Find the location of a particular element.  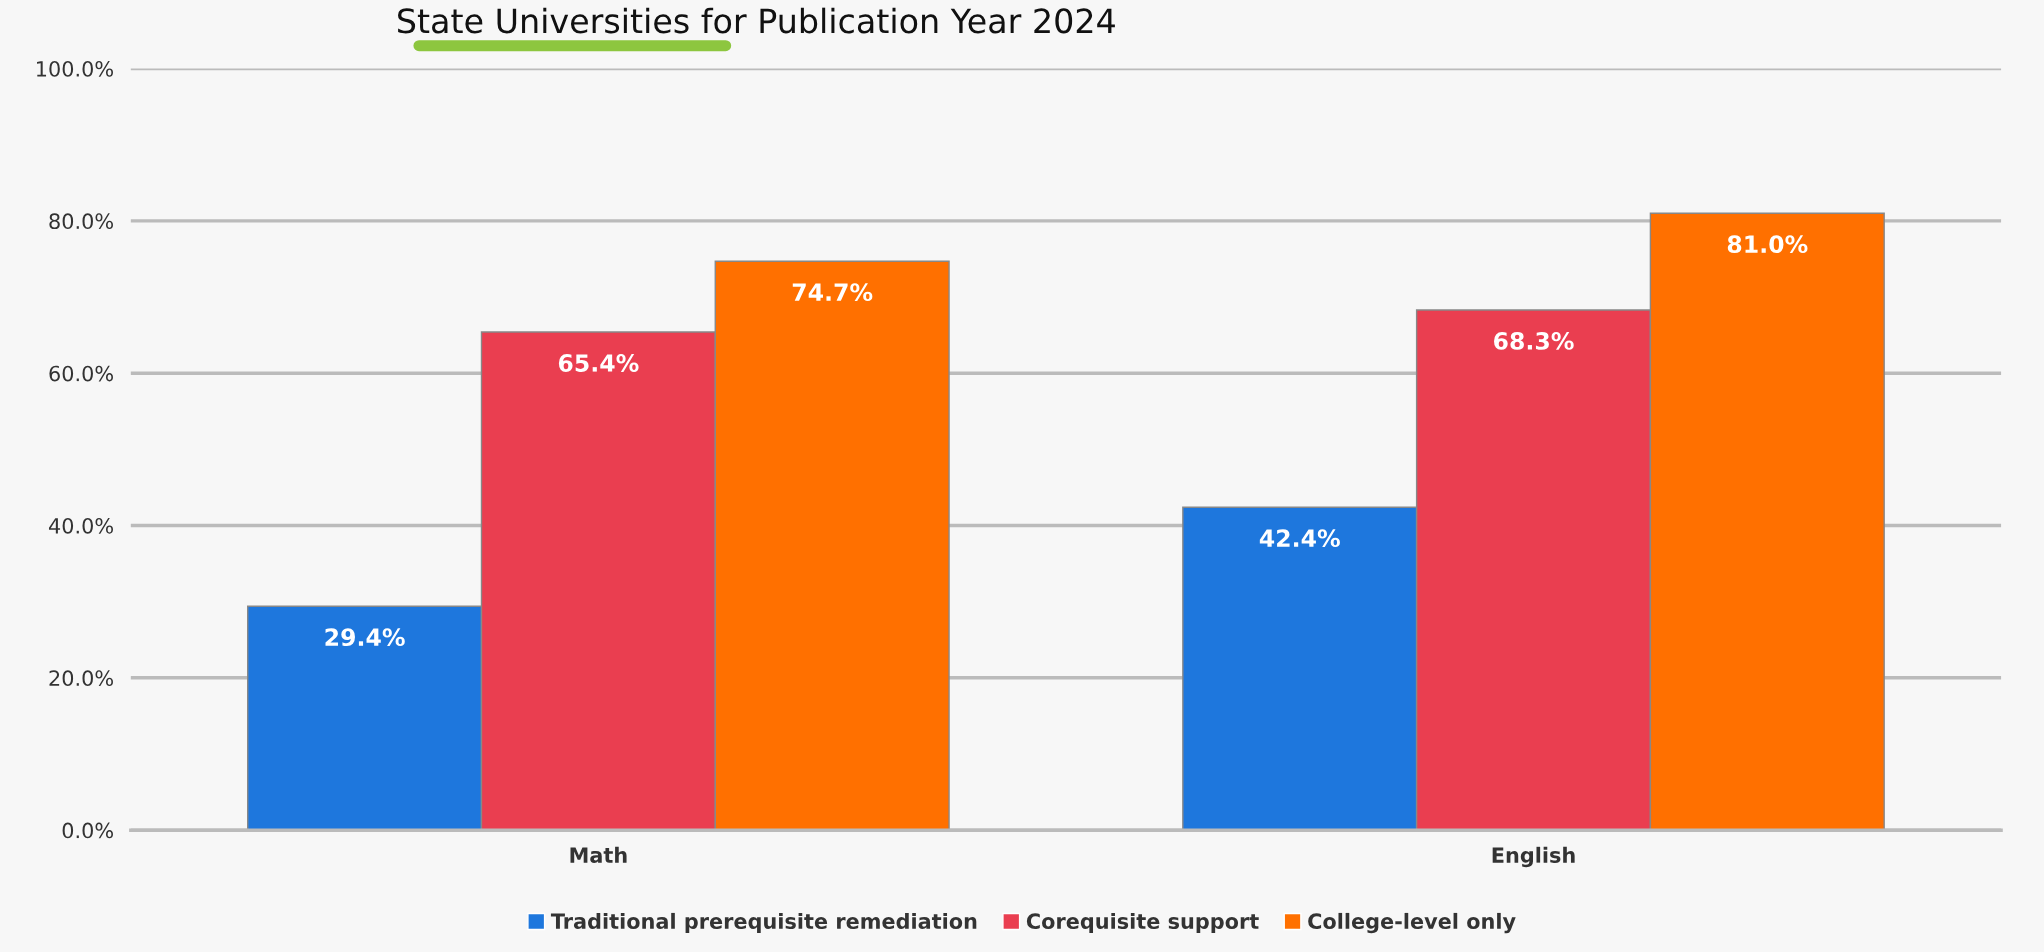

x-tick-label: English is located at coordinates (1533, 857).